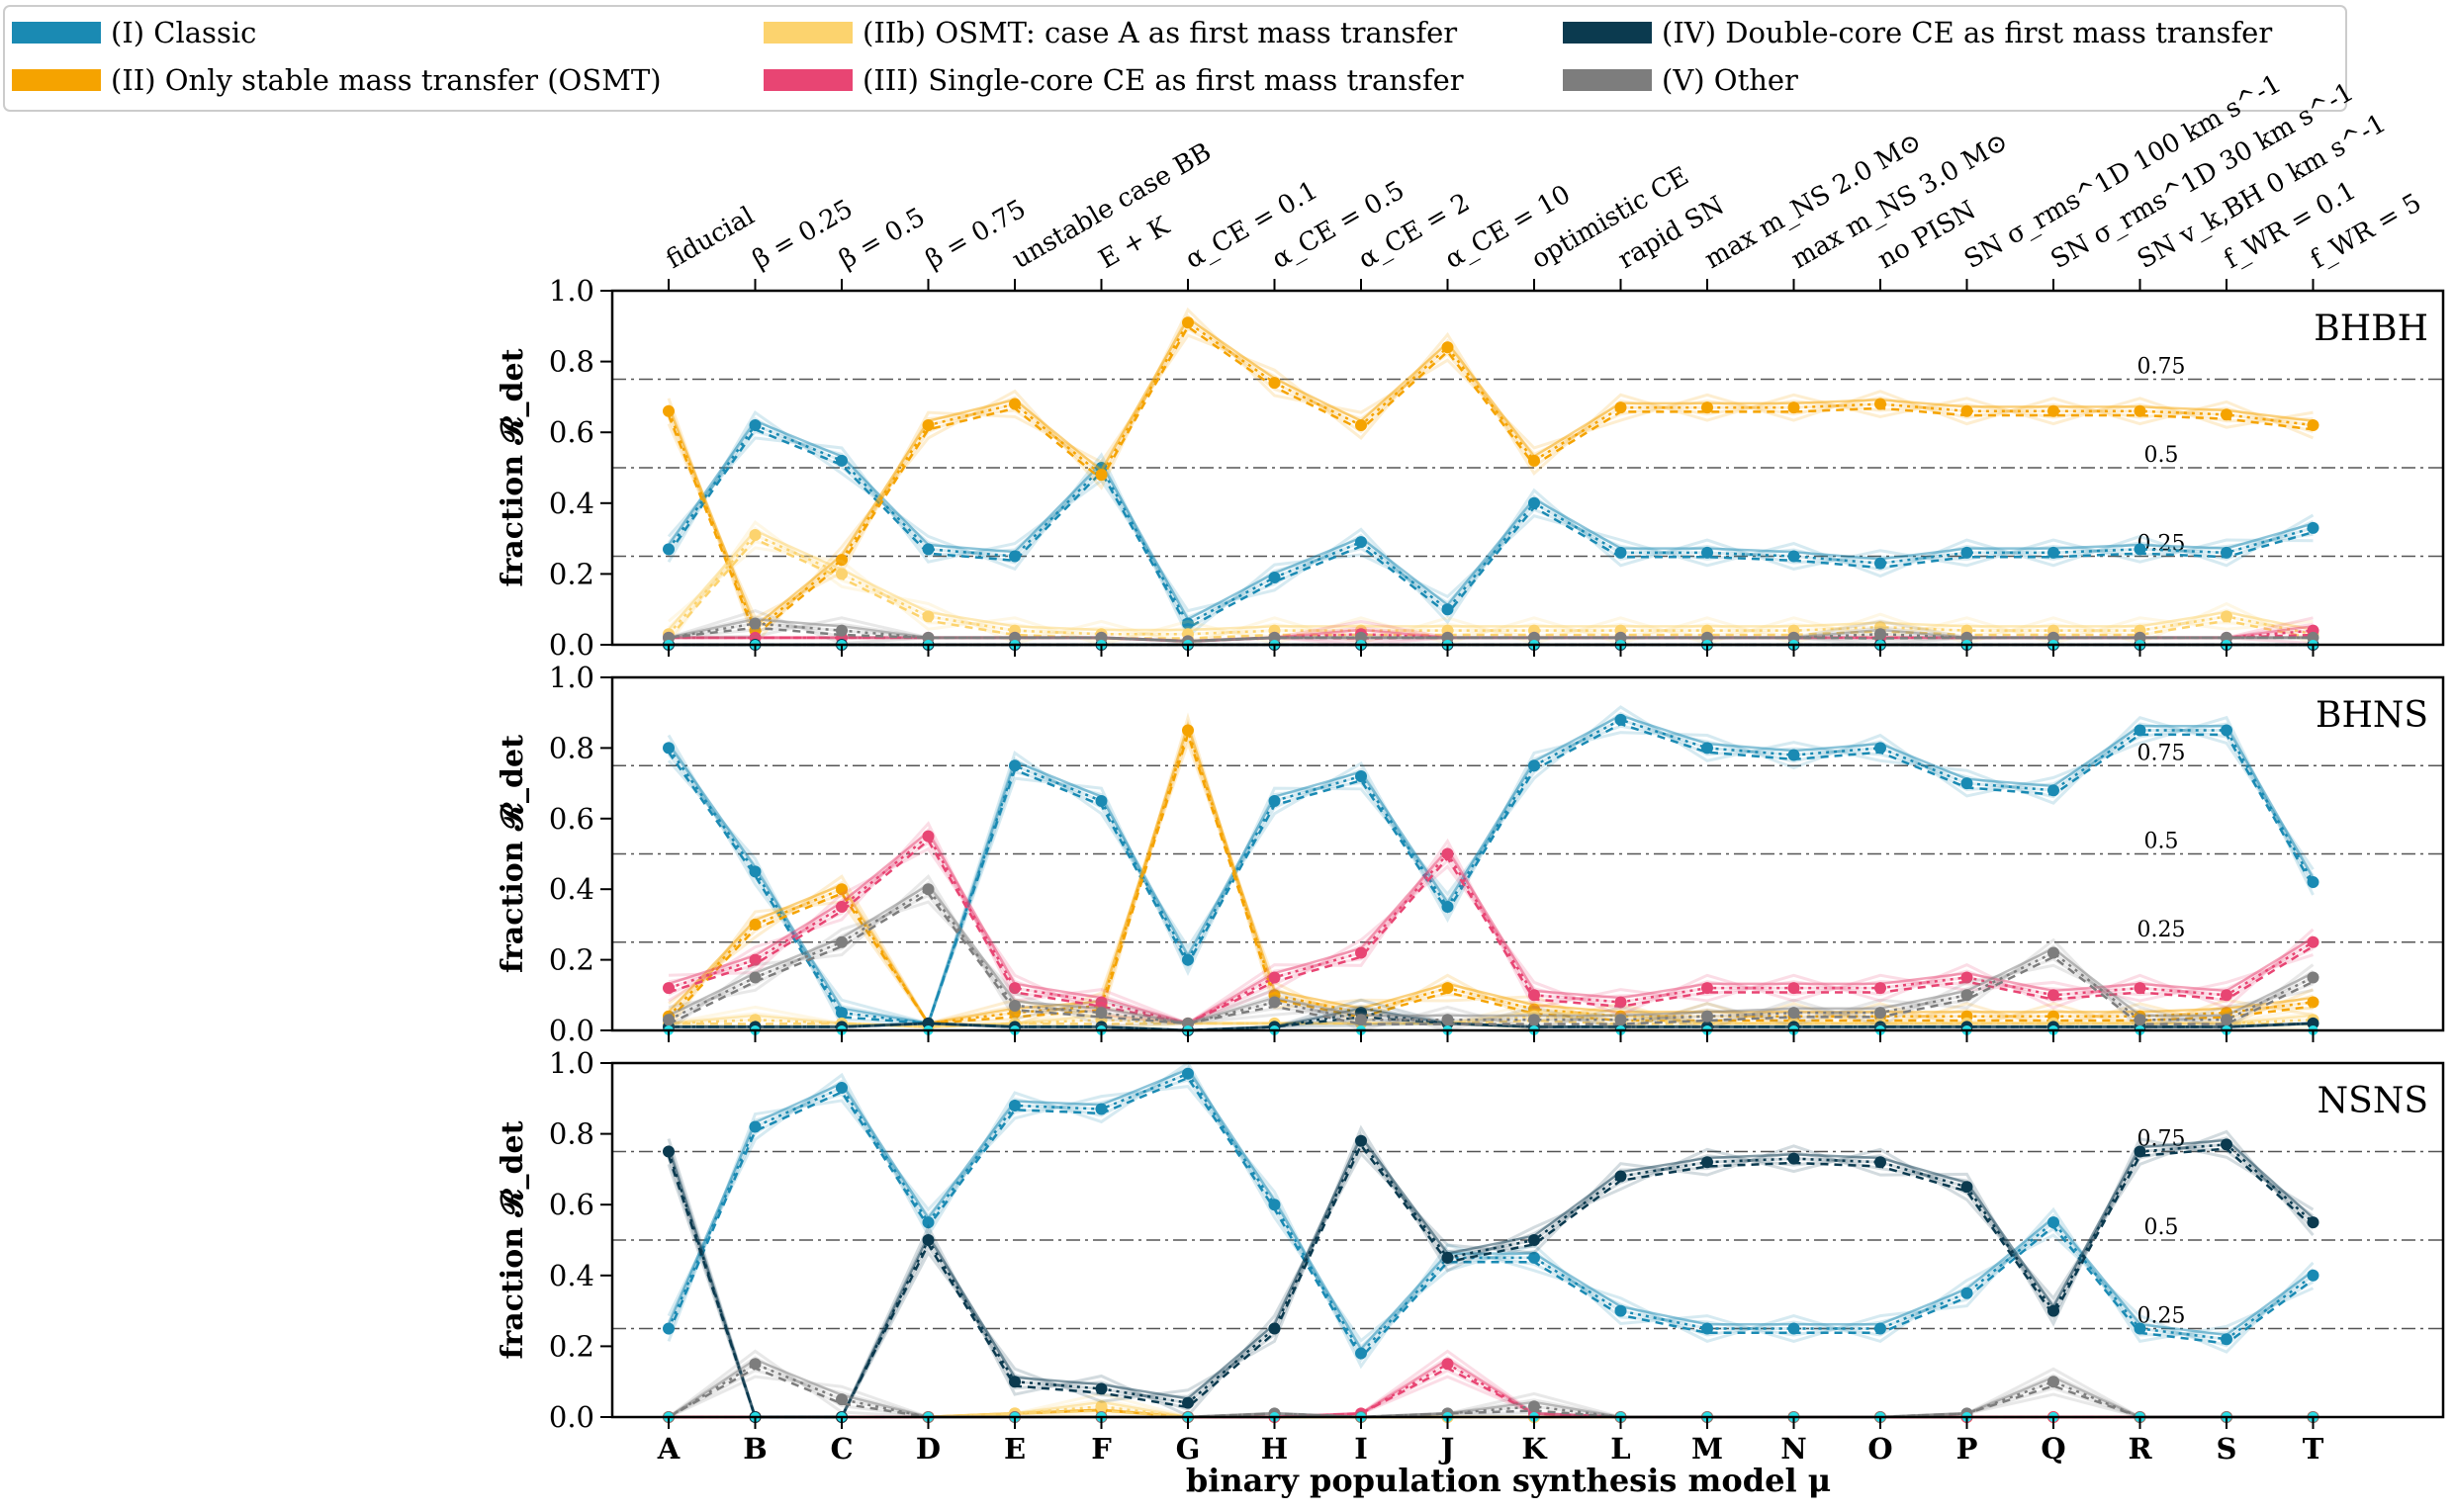  I want to click on series-V, so click(1491, 953).